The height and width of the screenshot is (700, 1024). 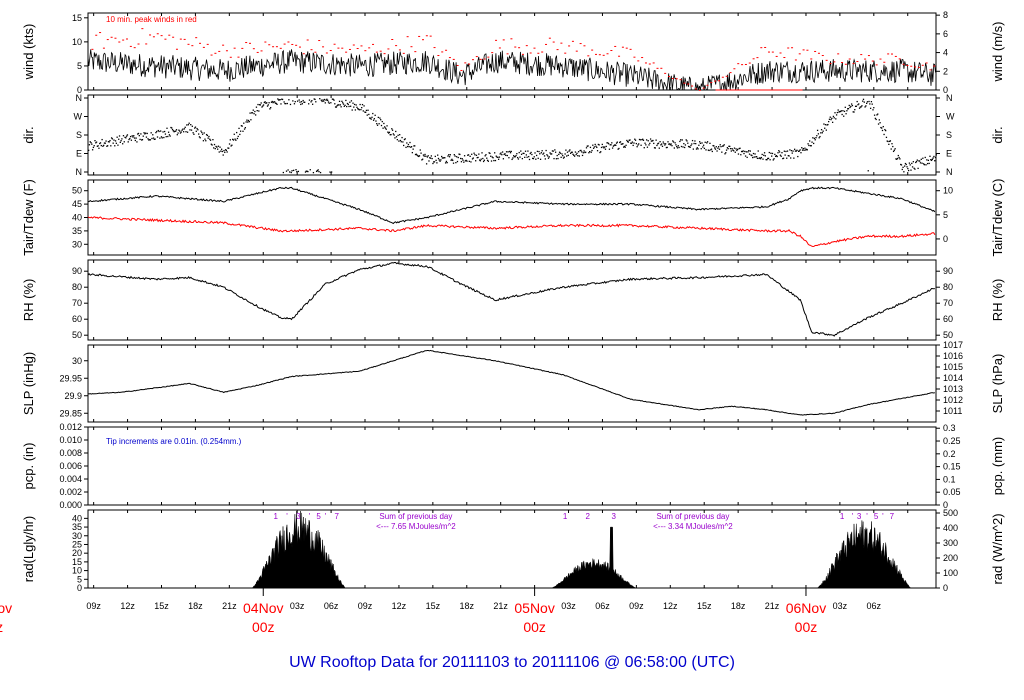 What do you see at coordinates (534, 627) in the screenshot?
I see `day-time: 00z` at bounding box center [534, 627].